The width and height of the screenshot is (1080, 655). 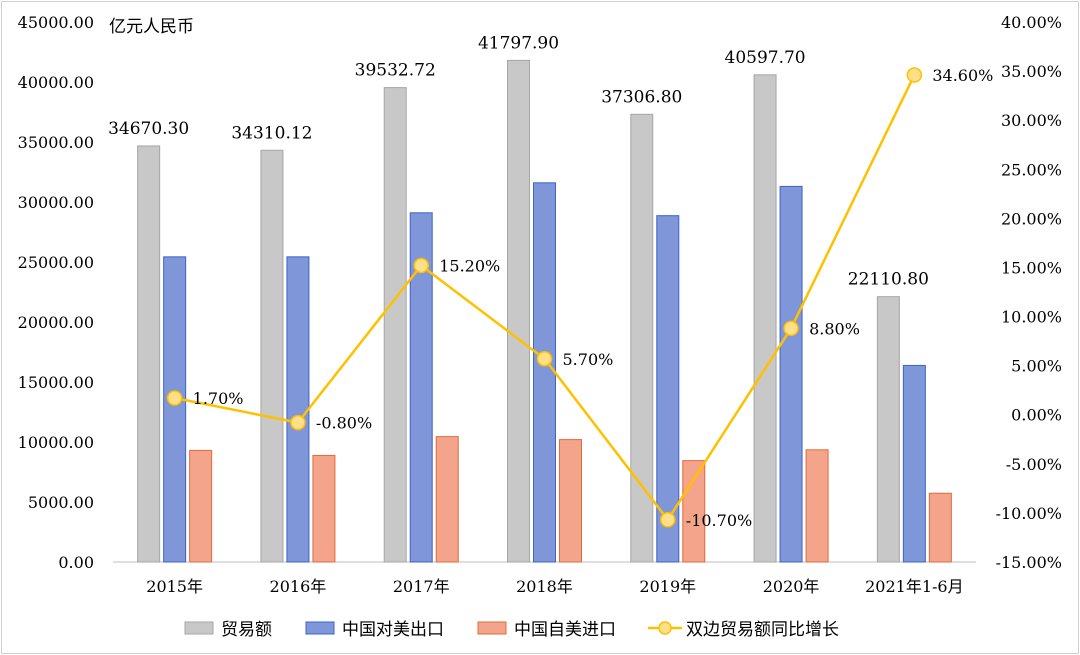 I want to click on bar-data-label: 41797.90, so click(x=518, y=43).